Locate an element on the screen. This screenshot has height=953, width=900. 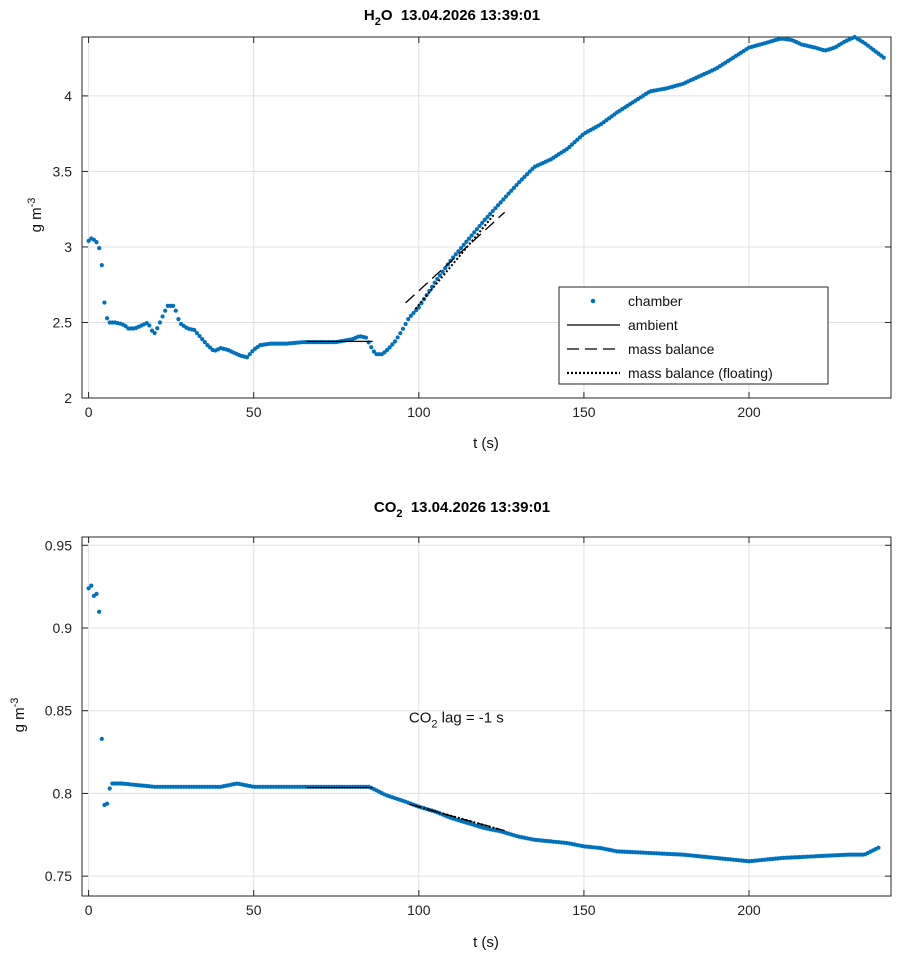
co2-ylabel: g m-3 is located at coordinates (18, 715).